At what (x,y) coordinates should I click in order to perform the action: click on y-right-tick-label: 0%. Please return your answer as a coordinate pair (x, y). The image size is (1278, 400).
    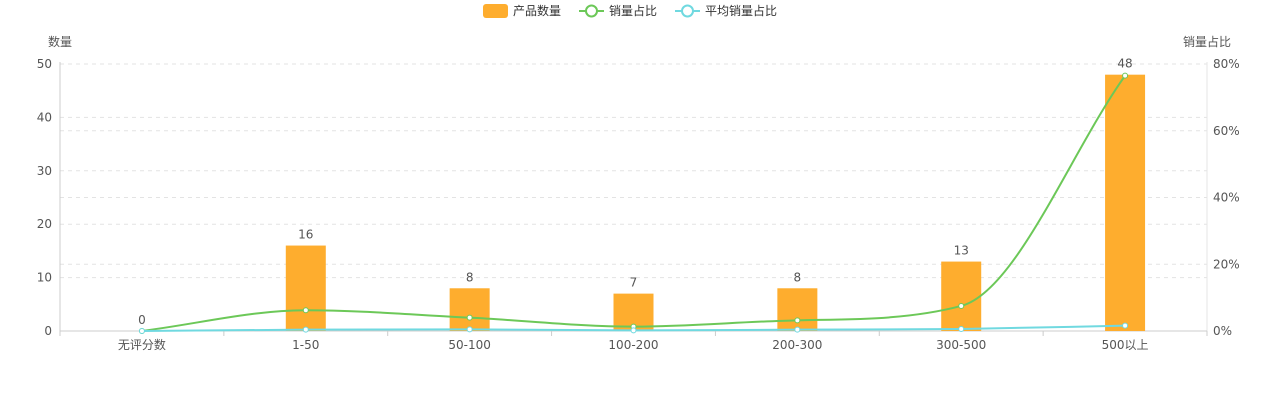
    Looking at the image, I should click on (1222, 331).